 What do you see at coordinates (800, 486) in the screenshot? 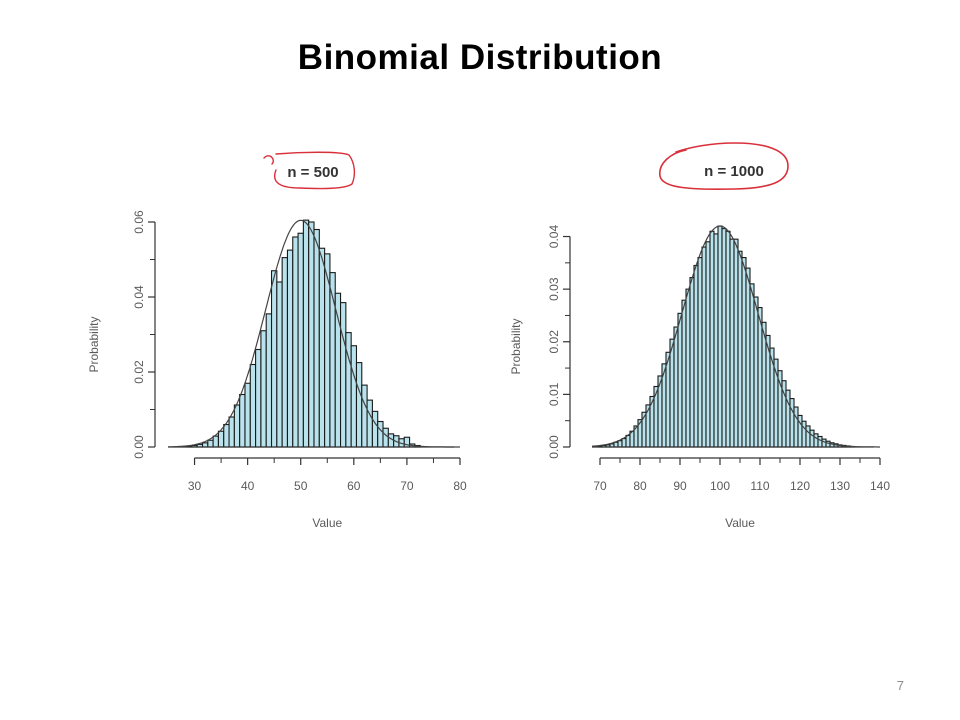
I see `x-tick-label: 120` at bounding box center [800, 486].